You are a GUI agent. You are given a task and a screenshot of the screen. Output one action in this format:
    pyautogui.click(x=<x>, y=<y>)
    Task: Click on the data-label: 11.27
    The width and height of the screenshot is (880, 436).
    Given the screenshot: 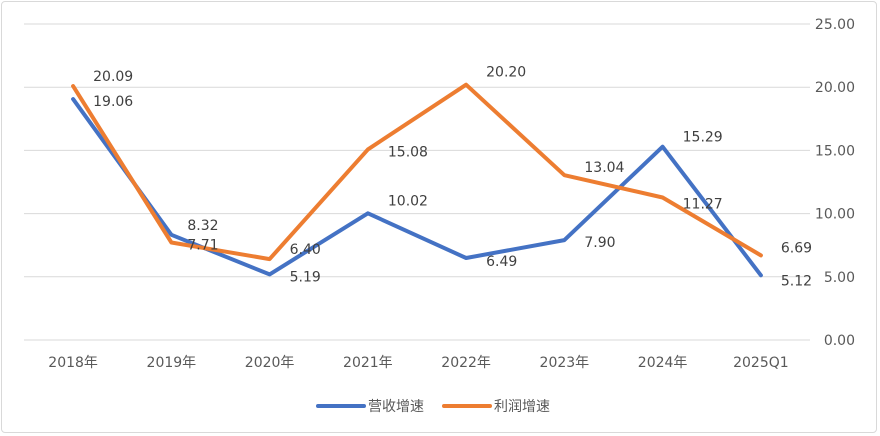 What is the action you would take?
    pyautogui.click(x=703, y=205)
    